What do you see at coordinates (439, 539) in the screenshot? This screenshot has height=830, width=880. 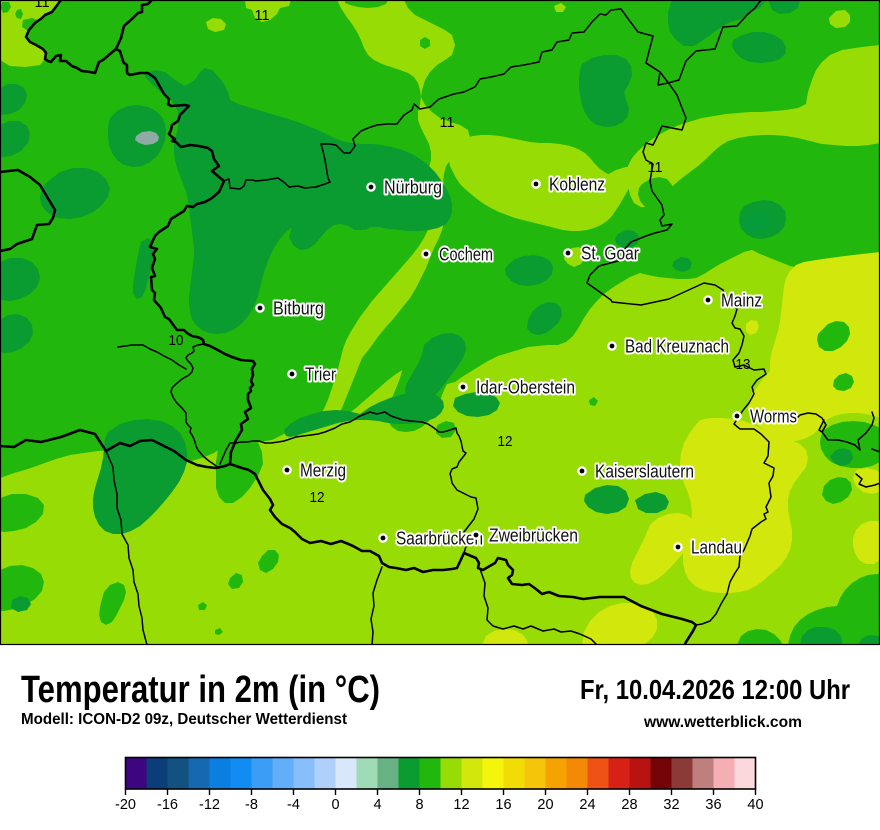 I see `svg-text: Saarbrücken` at bounding box center [439, 539].